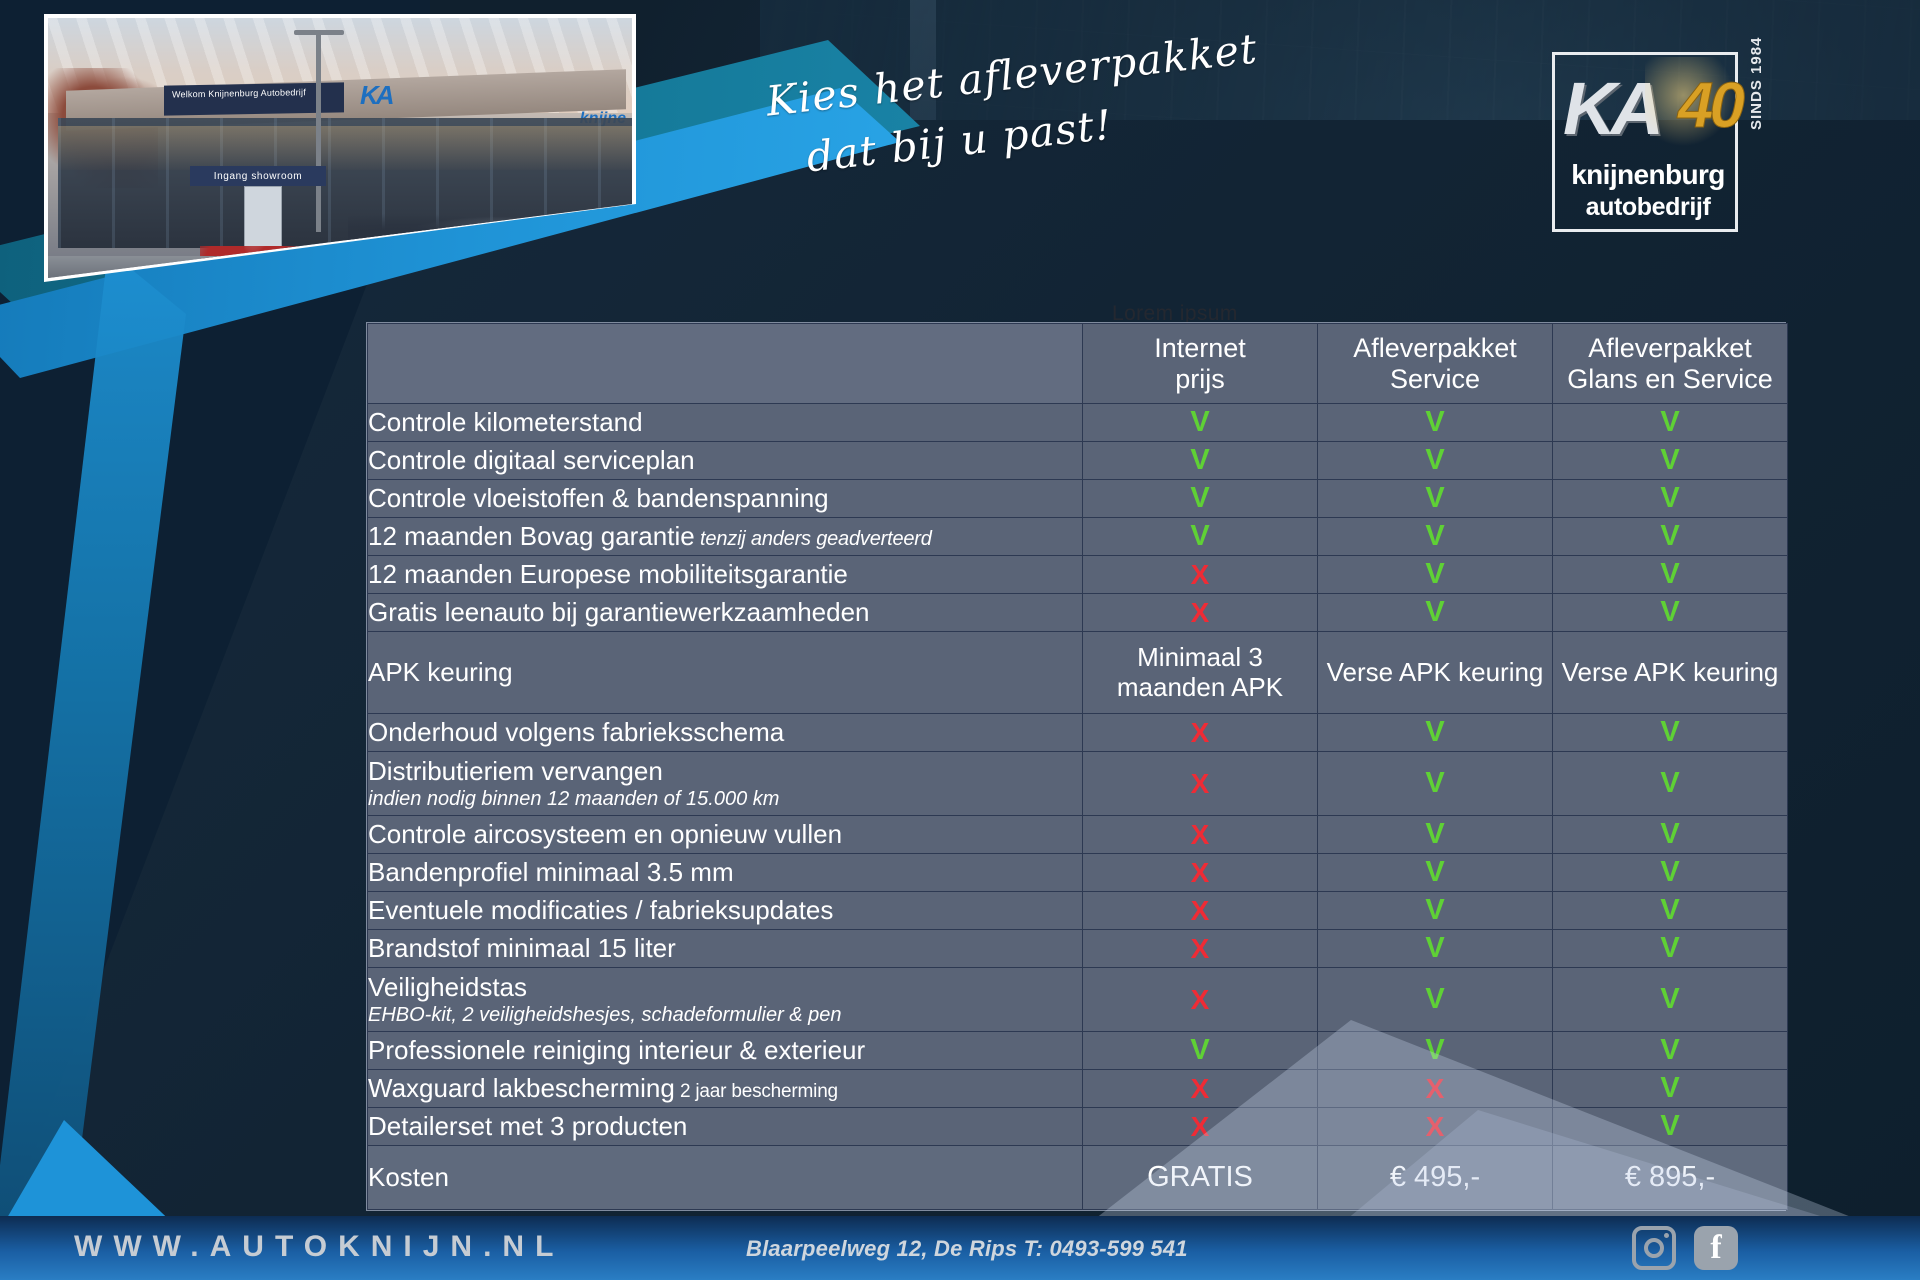 The height and width of the screenshot is (1280, 1920). Describe the element at coordinates (725, 948) in the screenshot. I see `feature-label: Brandstof minimaal 15 liter` at that location.